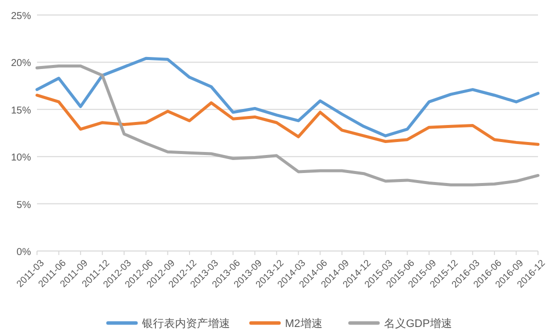  I want to click on y-tick-label: 25%, so click(21, 16).